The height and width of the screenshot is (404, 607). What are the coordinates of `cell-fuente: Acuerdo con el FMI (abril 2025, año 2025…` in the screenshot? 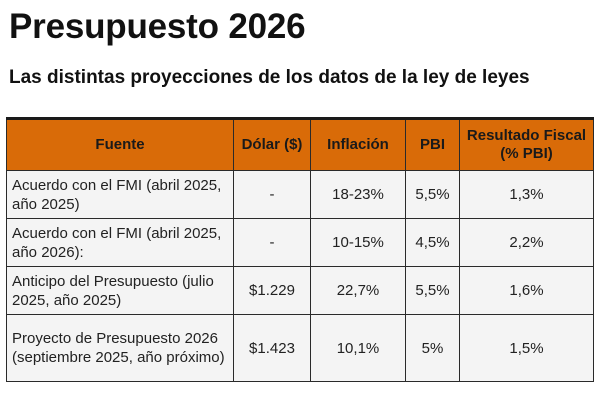 It's located at (120, 194).